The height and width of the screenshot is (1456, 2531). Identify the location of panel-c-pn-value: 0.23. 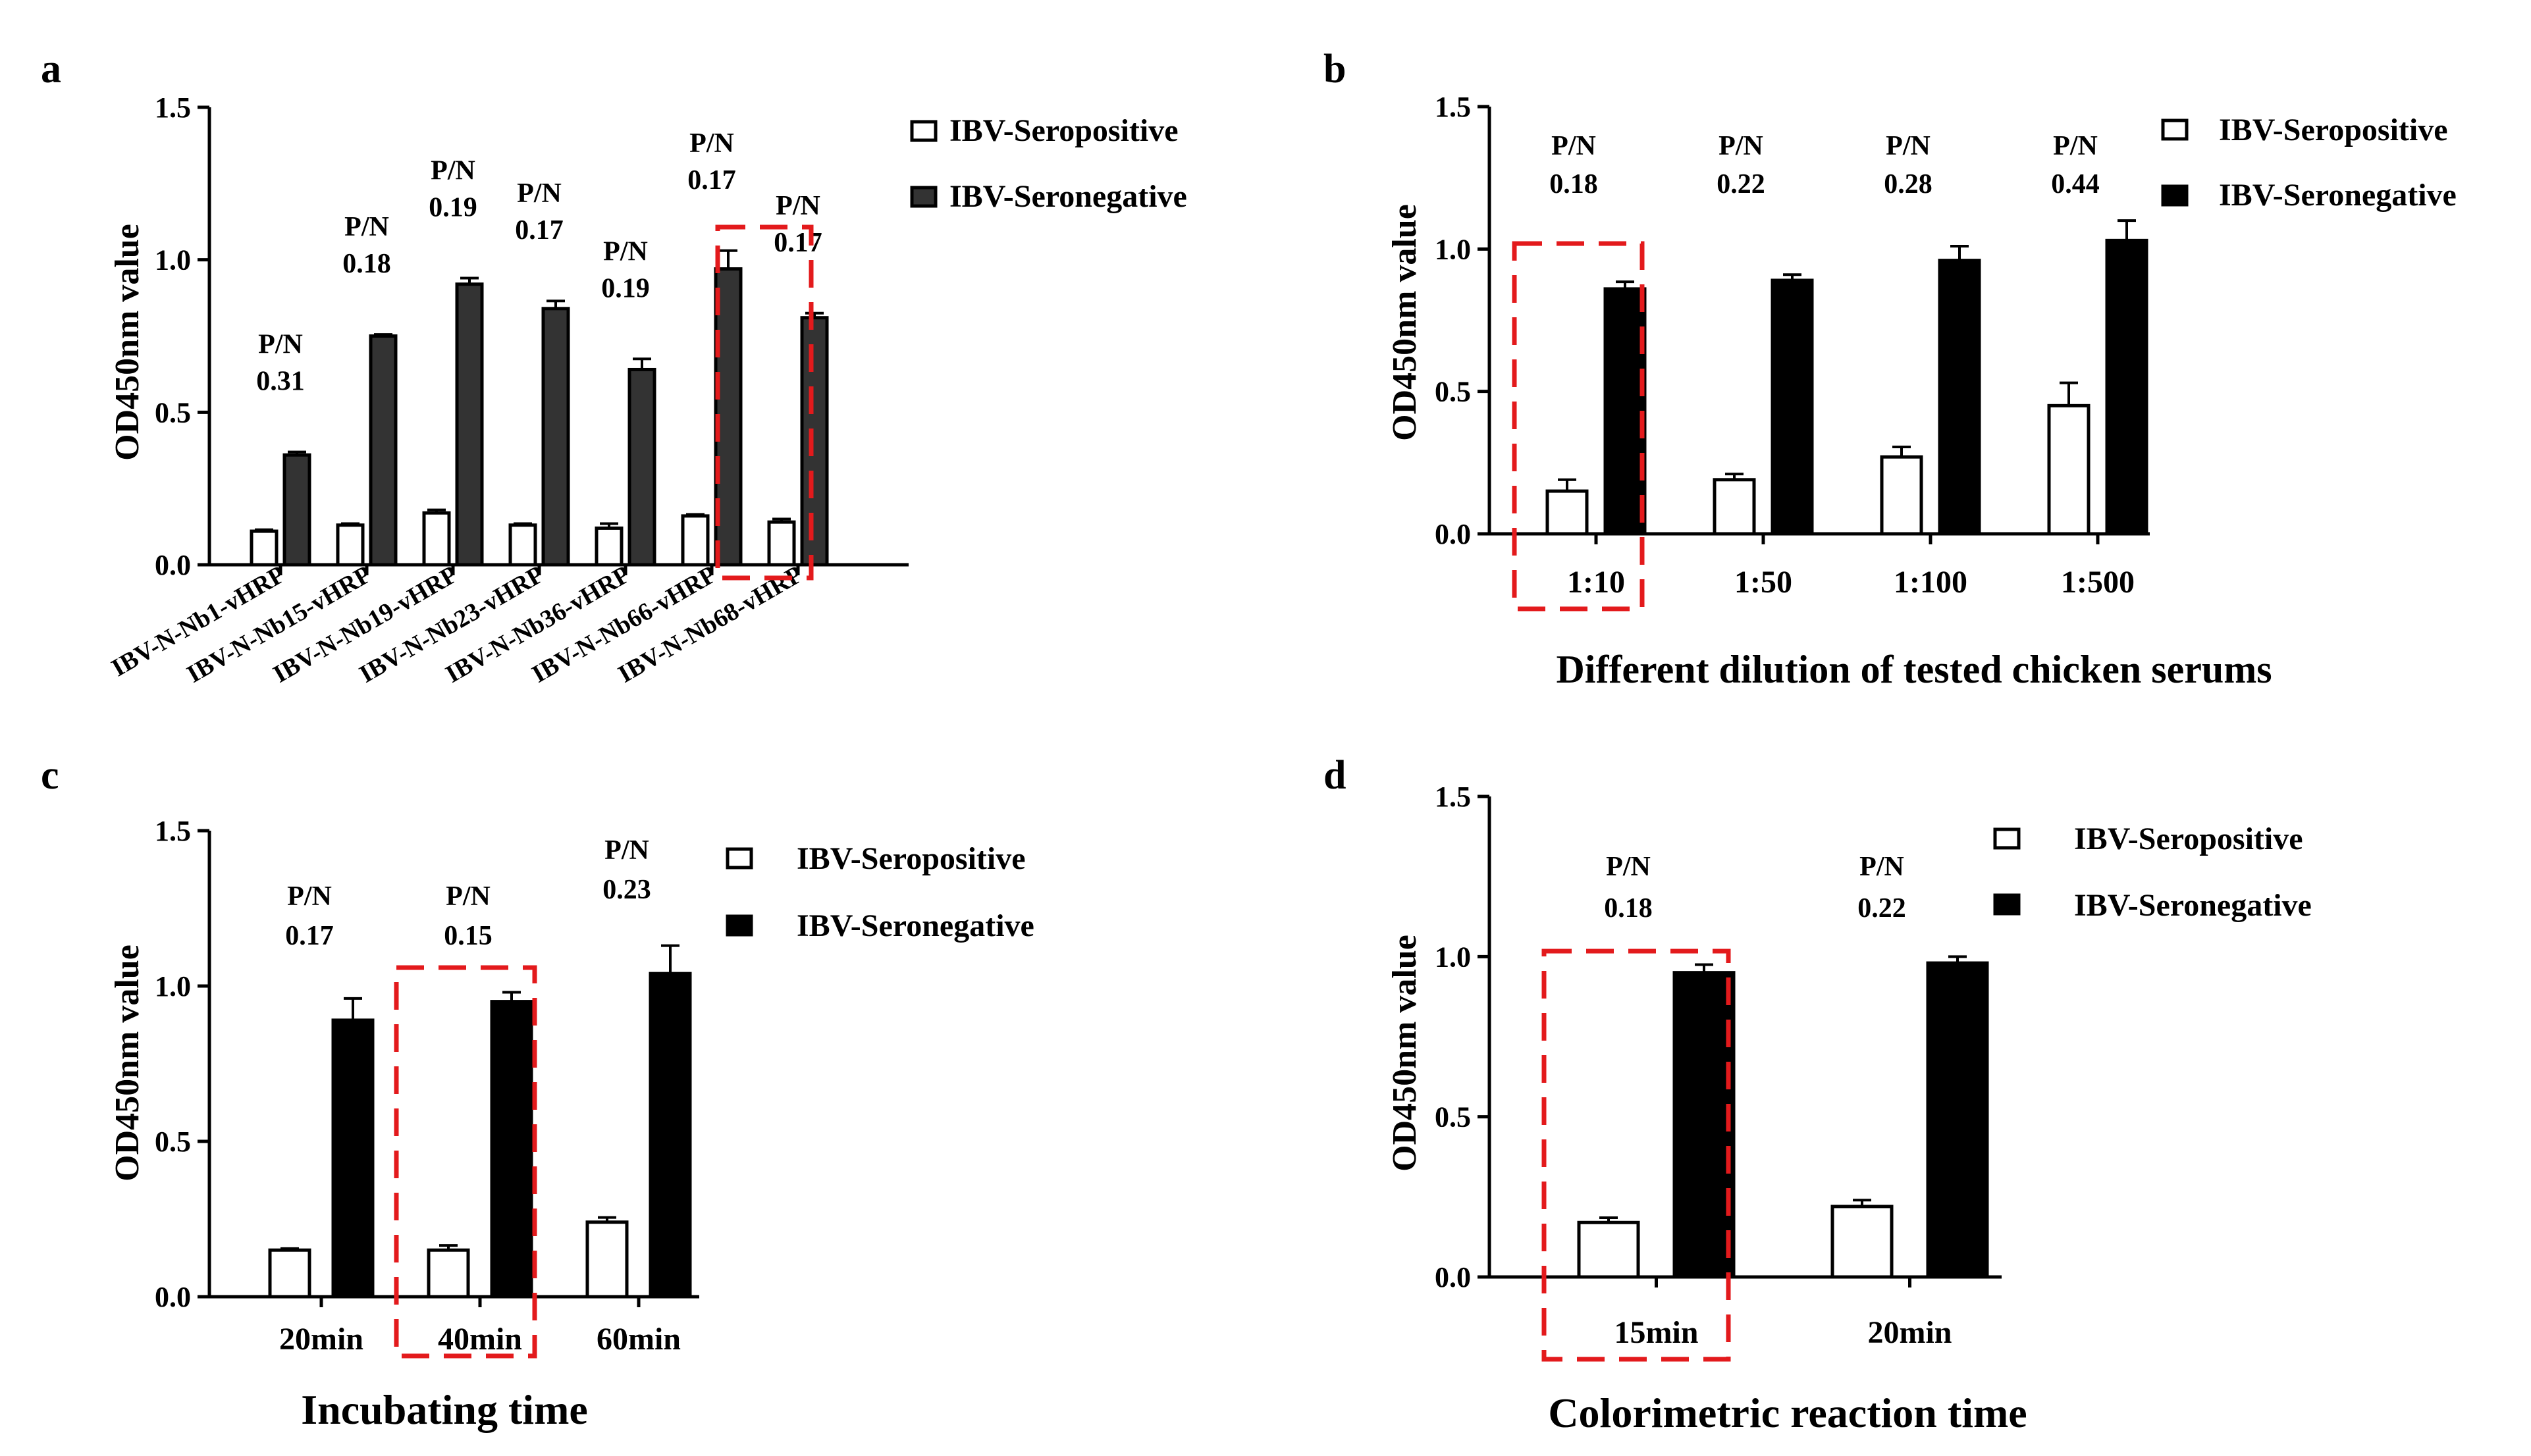
(626, 890).